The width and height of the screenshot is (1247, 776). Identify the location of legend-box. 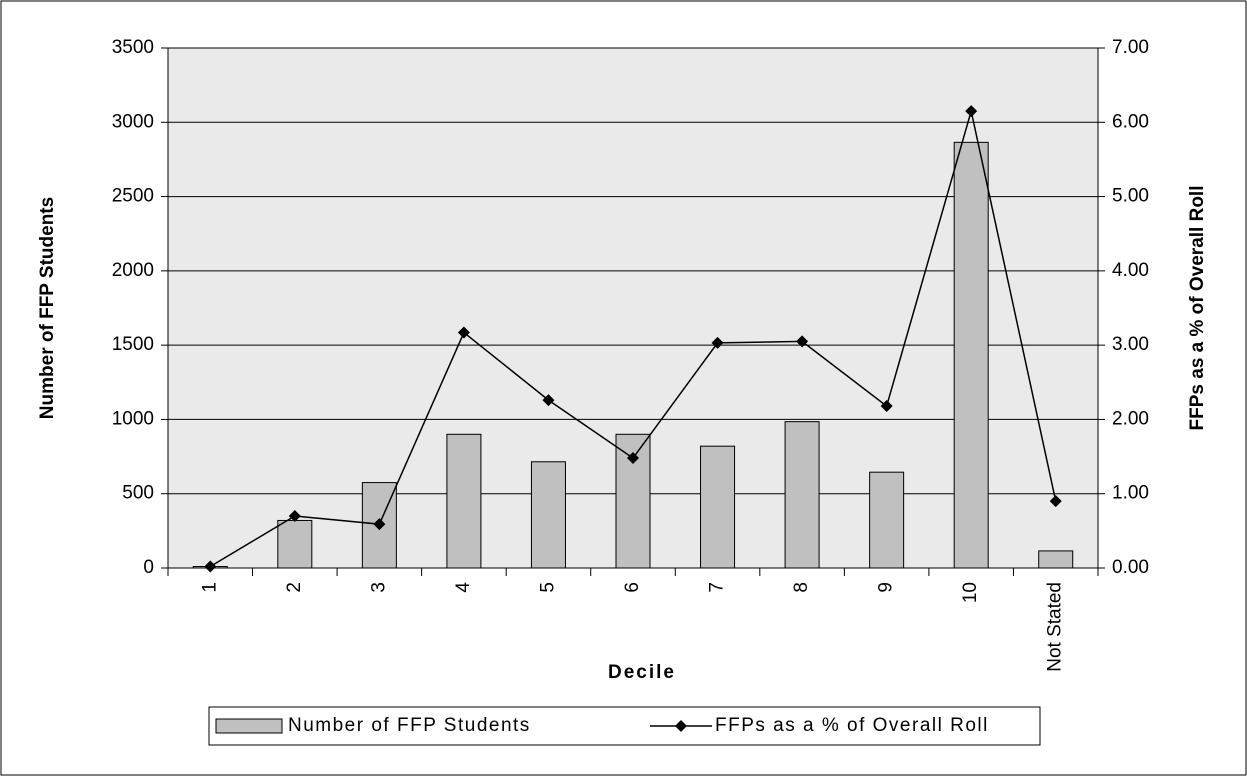
(624, 726).